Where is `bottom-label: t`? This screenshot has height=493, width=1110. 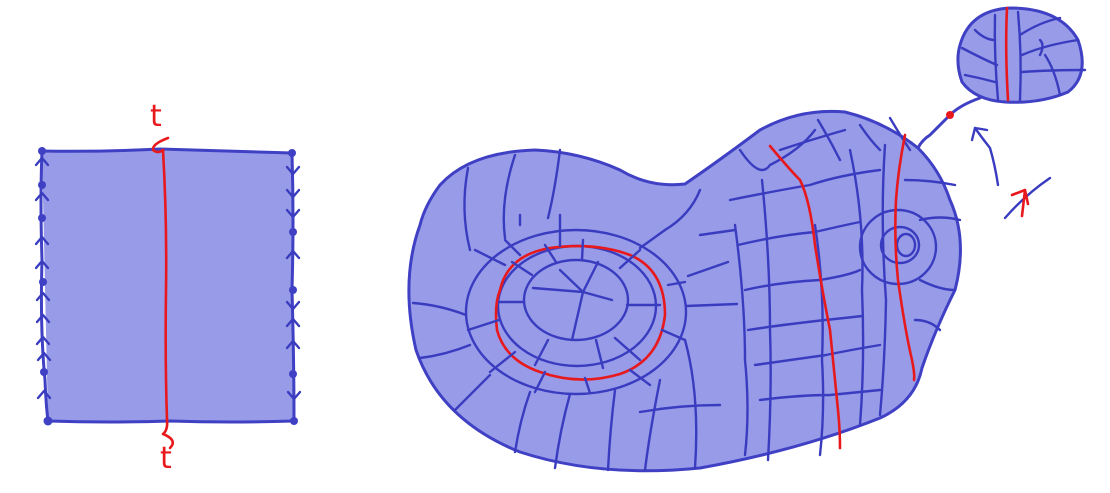
bottom-label: t is located at coordinates (166, 458).